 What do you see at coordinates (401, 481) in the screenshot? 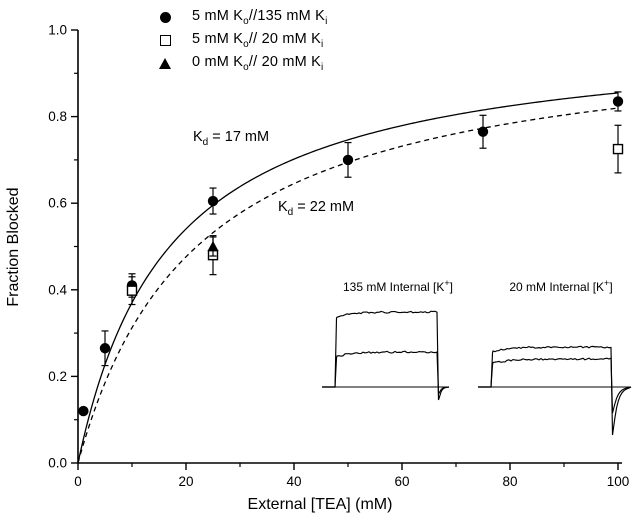
I see `x-tick-label: 60` at bounding box center [401, 481].